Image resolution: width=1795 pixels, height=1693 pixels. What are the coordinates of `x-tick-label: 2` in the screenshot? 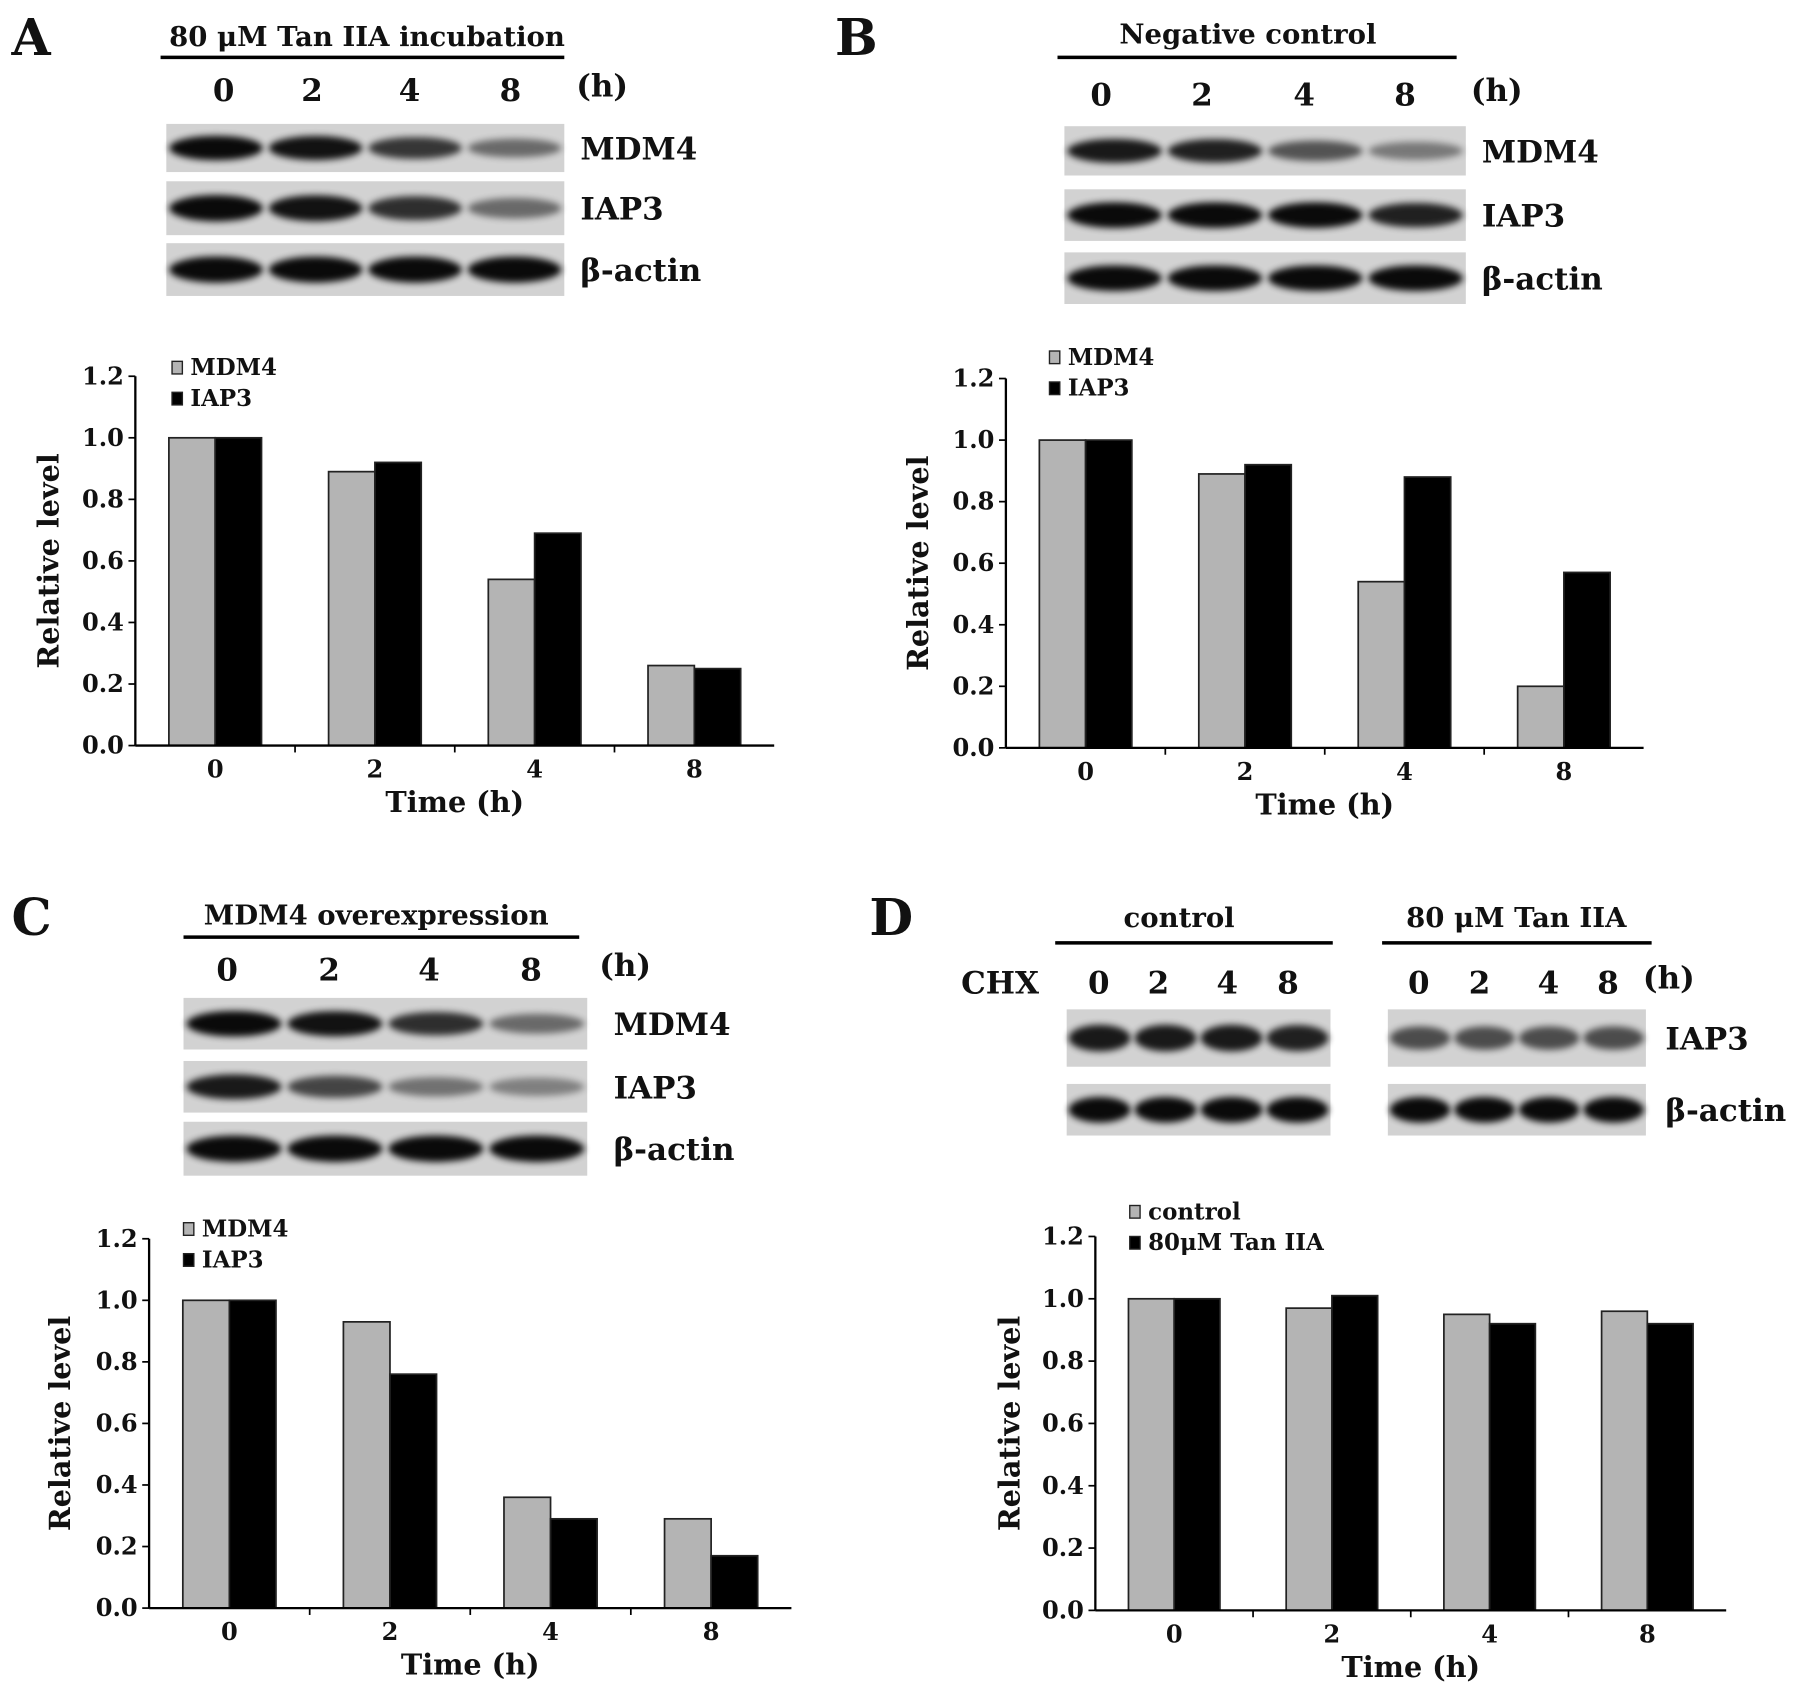 It's located at (375, 769).